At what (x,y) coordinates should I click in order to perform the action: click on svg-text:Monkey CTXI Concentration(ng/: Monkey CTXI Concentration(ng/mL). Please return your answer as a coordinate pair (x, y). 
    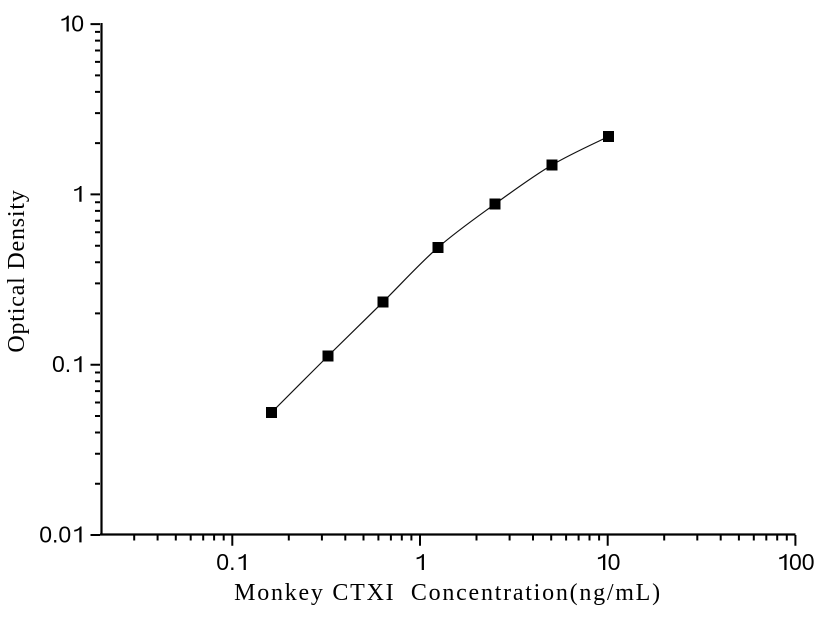
    Looking at the image, I should click on (448, 593).